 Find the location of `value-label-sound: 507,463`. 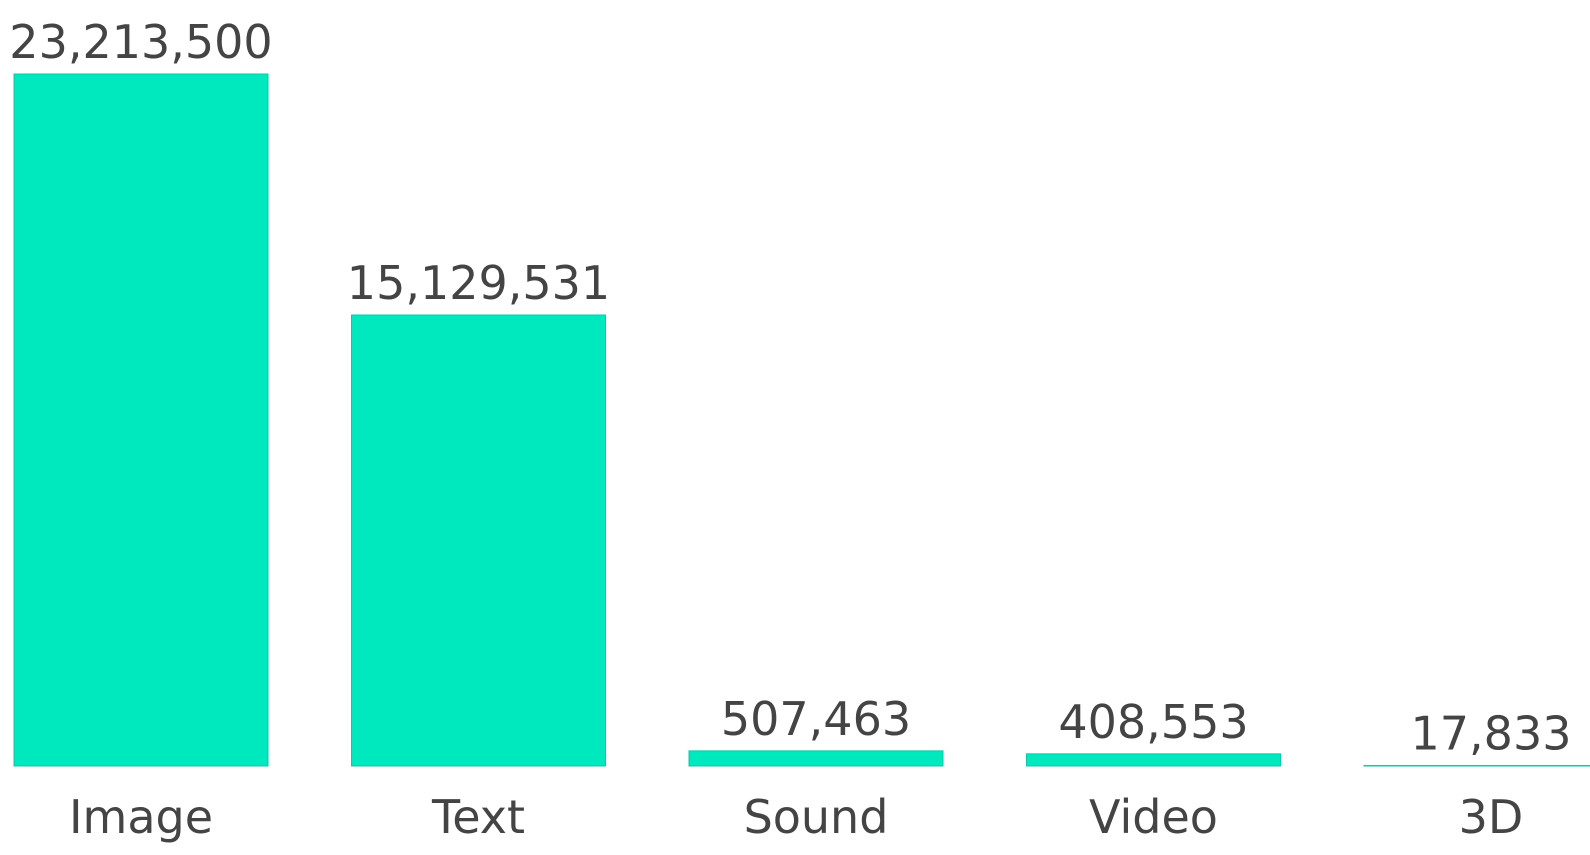

value-label-sound: 507,463 is located at coordinates (816, 719).